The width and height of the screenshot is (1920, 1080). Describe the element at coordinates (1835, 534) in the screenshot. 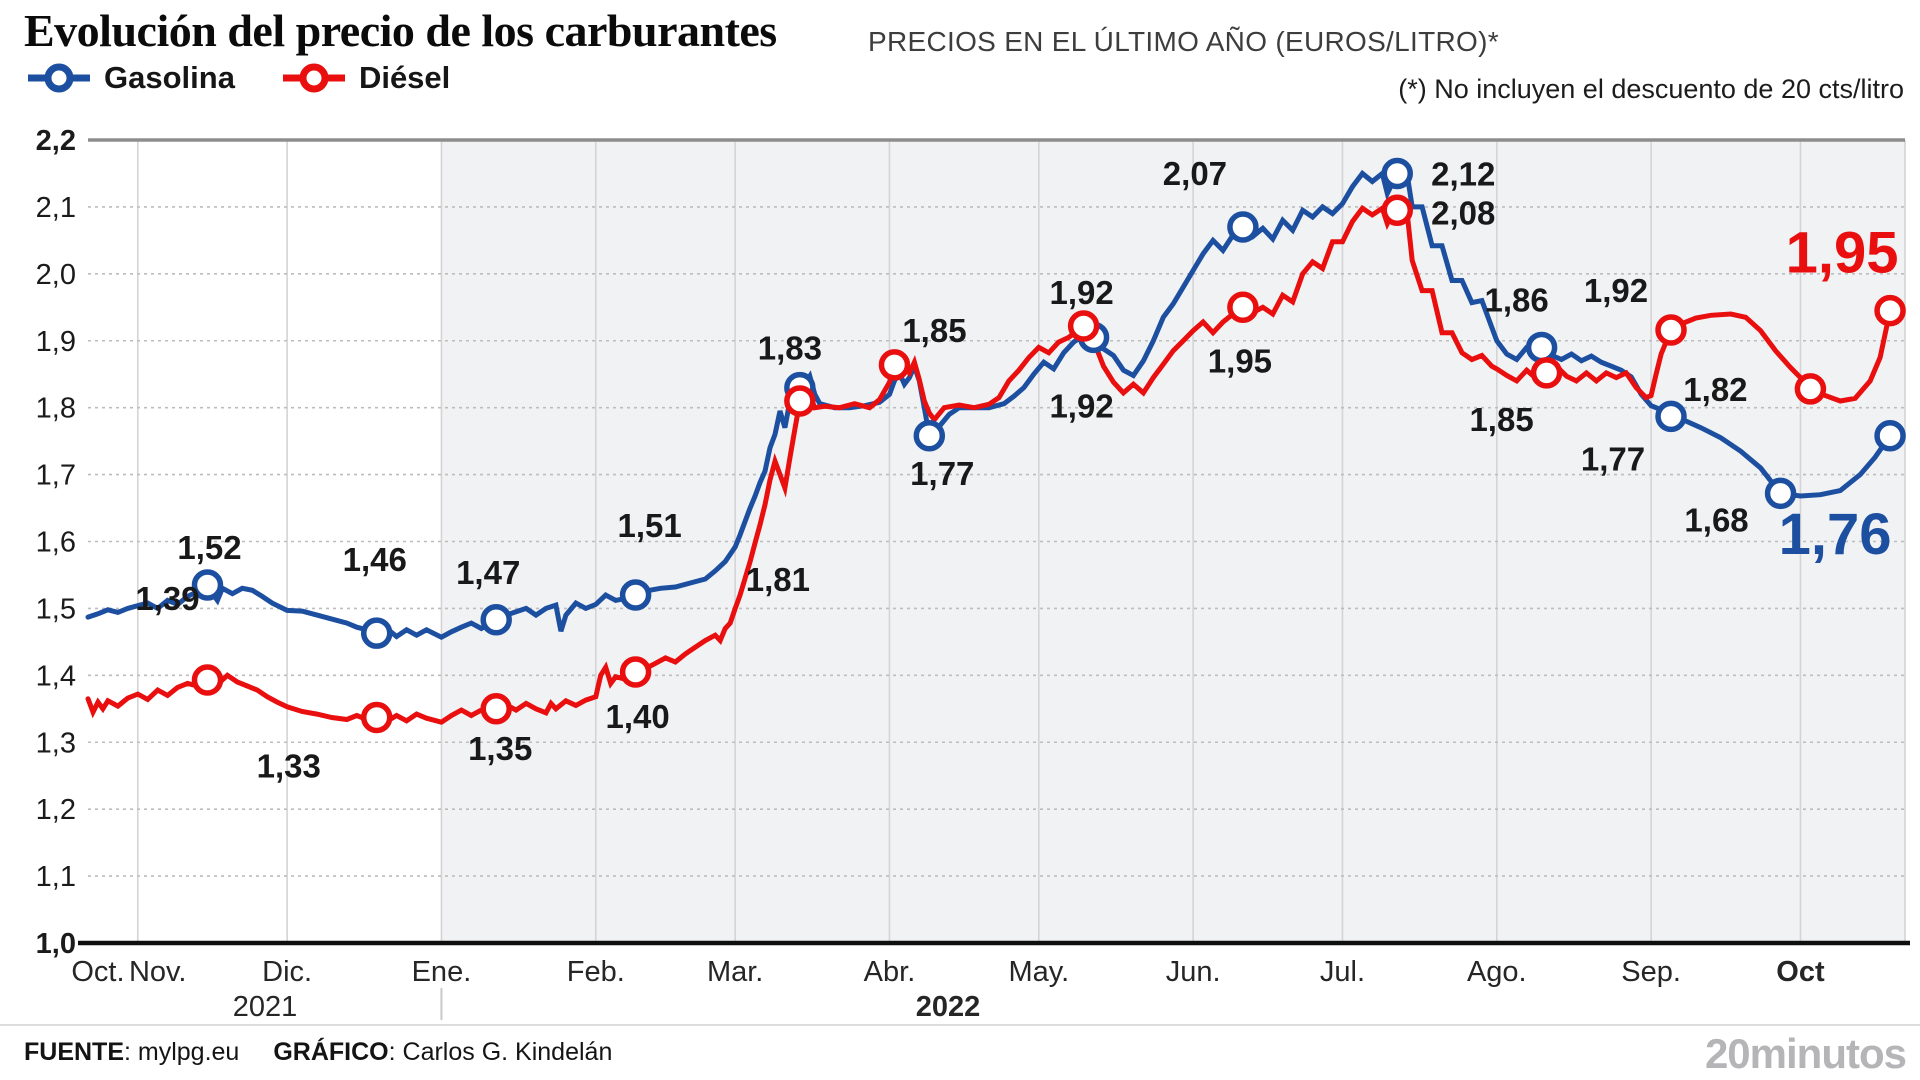

I see `data-label: 1,76` at that location.